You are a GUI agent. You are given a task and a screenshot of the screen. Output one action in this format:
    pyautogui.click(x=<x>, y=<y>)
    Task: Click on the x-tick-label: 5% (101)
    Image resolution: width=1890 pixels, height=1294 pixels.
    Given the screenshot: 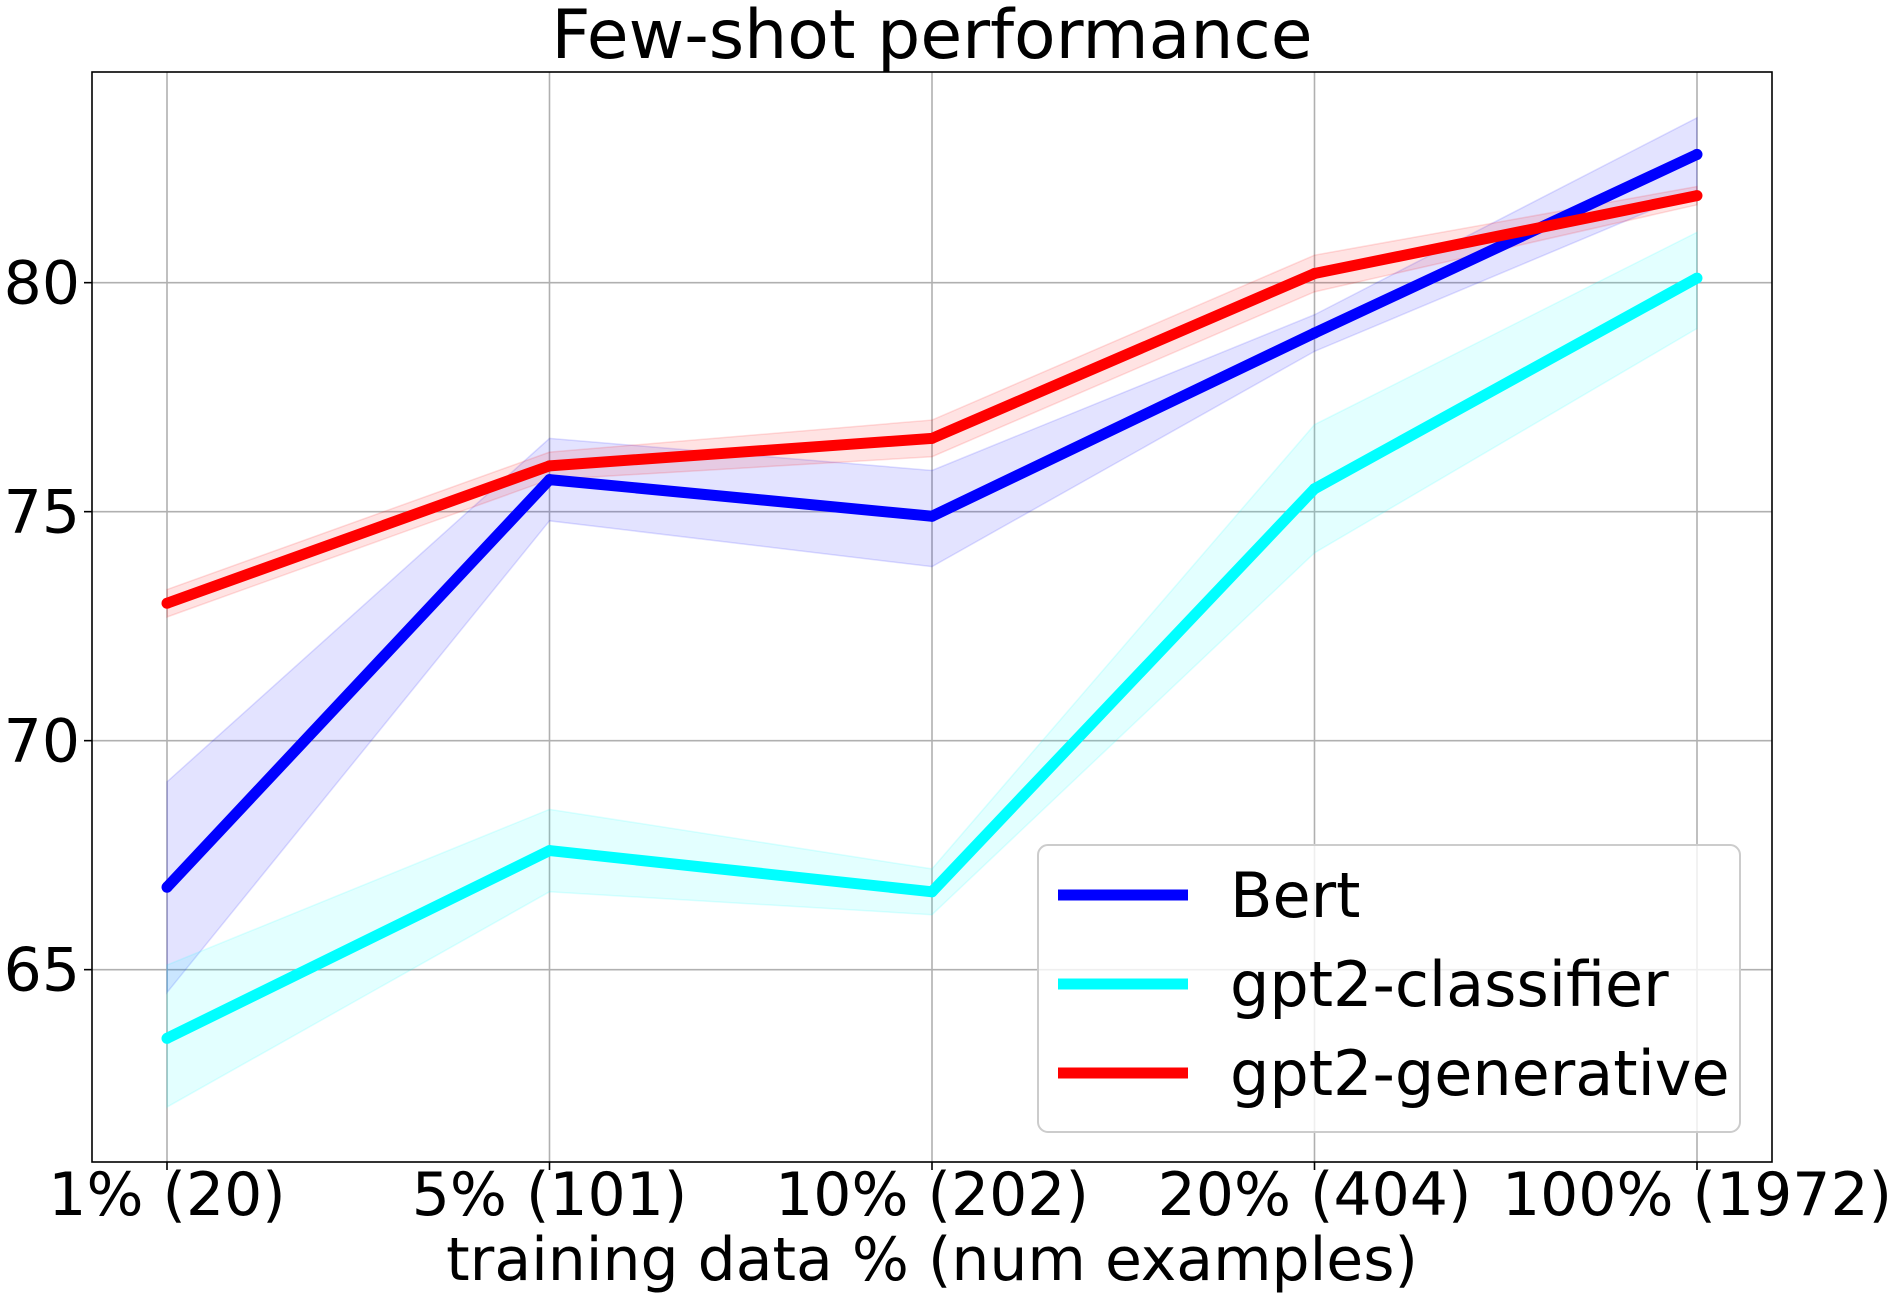 What is the action you would take?
    pyautogui.click(x=550, y=1195)
    